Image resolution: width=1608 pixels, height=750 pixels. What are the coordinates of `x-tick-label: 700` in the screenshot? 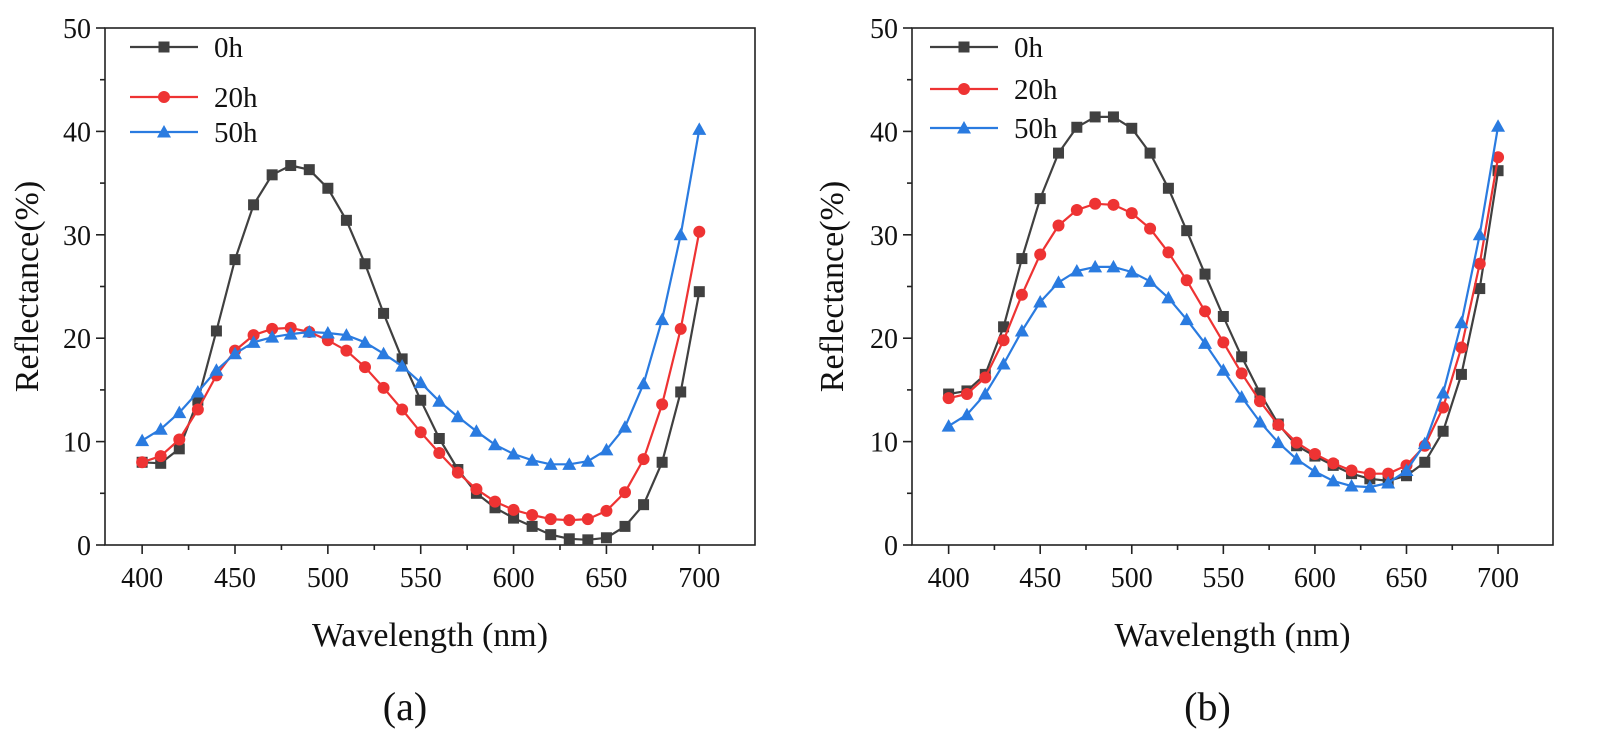 It's located at (1498, 578).